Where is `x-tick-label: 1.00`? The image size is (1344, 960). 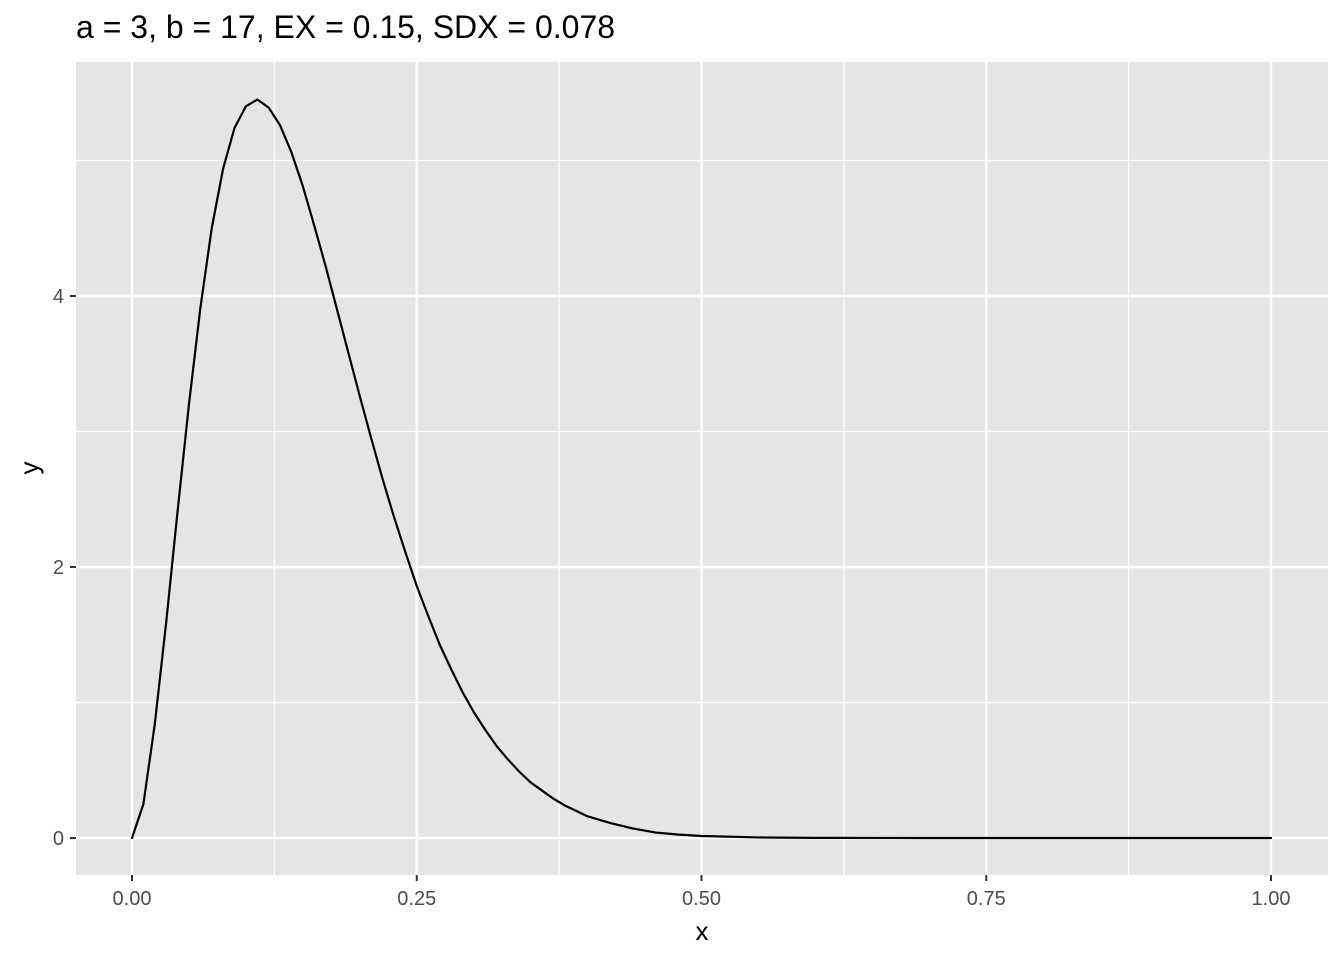
x-tick-label: 1.00 is located at coordinates (1271, 899).